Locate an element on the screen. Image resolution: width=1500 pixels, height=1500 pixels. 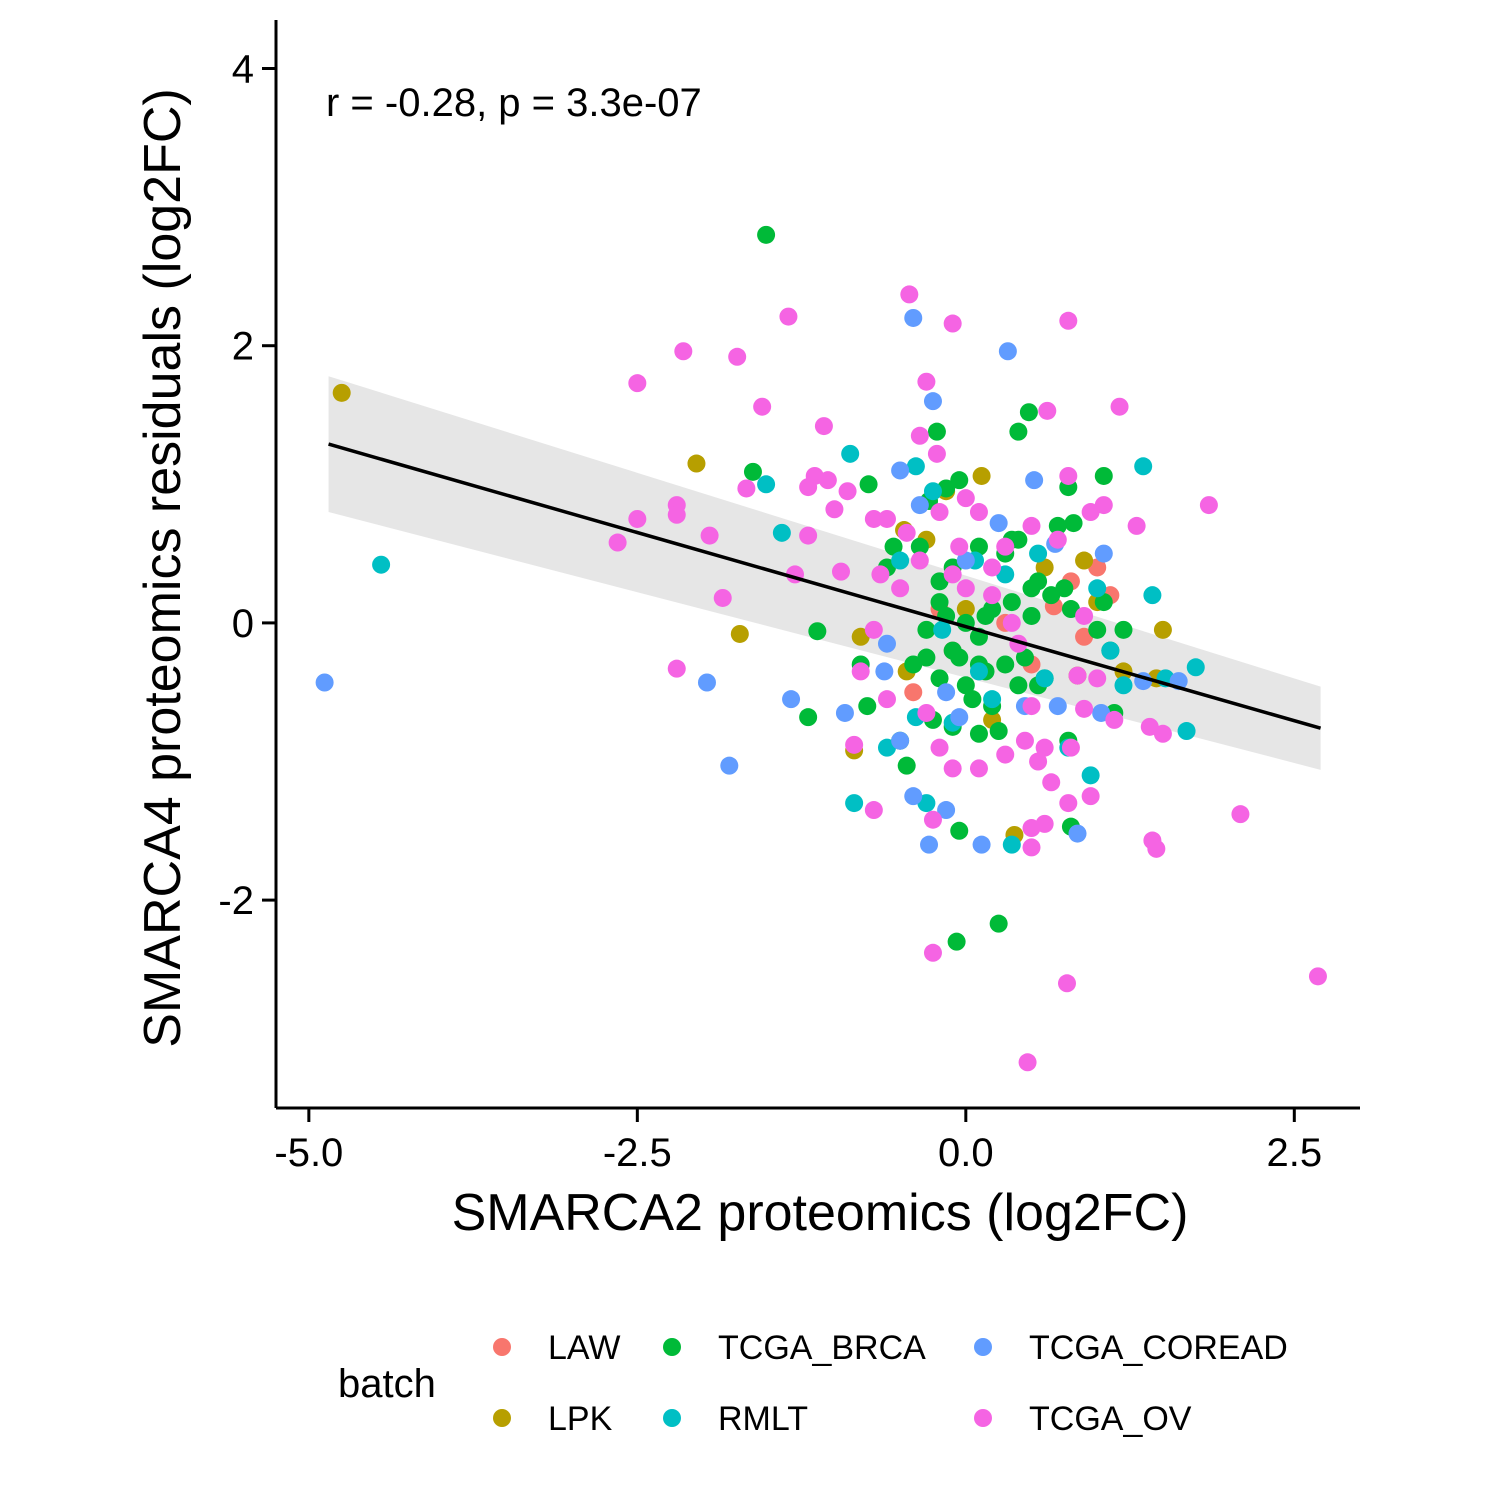
regression-line is located at coordinates (825, 586).